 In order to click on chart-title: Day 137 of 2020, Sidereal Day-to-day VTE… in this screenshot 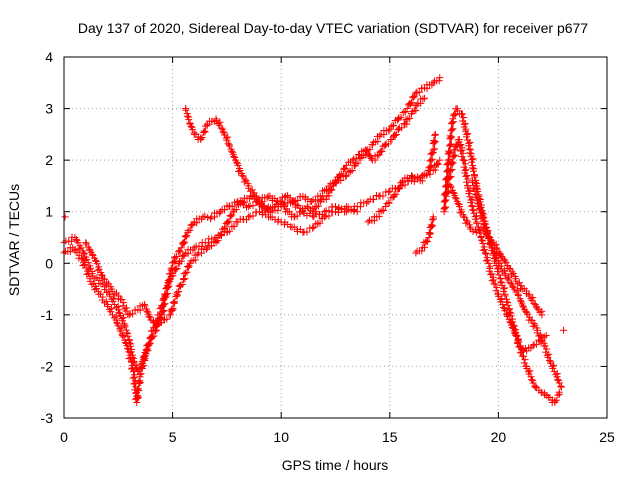, I will do `click(333, 28)`.